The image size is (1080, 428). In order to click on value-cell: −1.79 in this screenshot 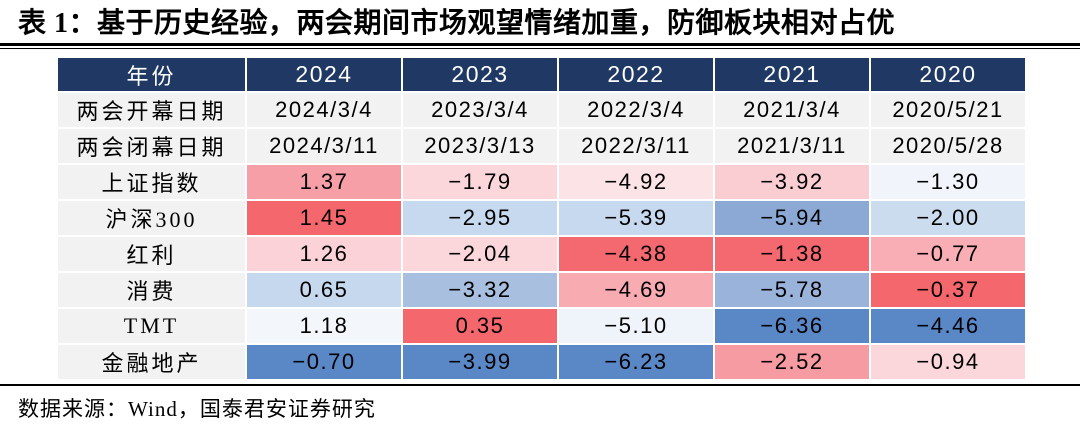, I will do `click(480, 182)`.